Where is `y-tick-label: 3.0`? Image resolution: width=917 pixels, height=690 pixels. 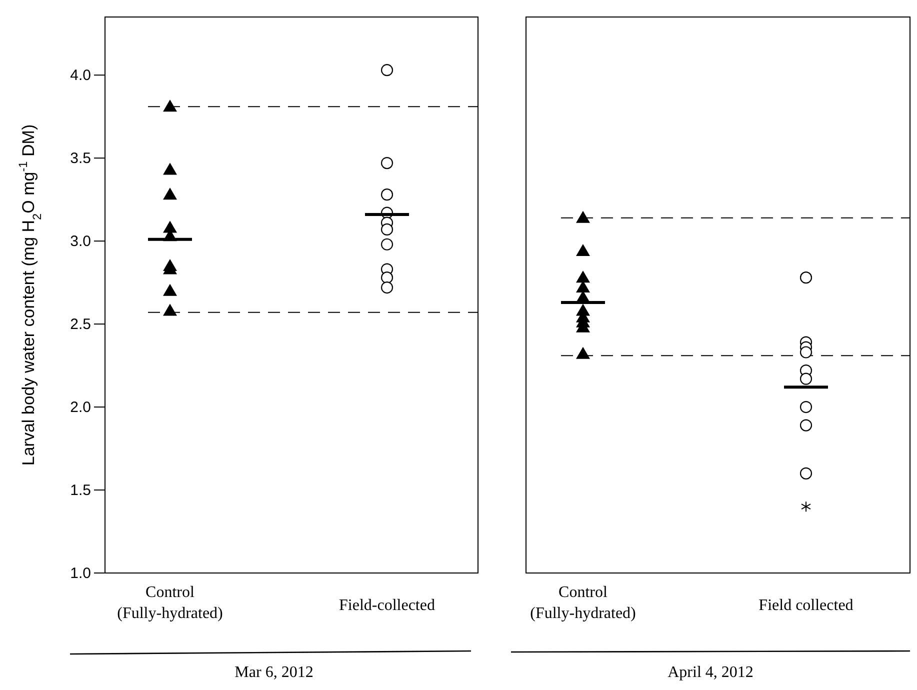
y-tick-label: 3.0 is located at coordinates (80, 241).